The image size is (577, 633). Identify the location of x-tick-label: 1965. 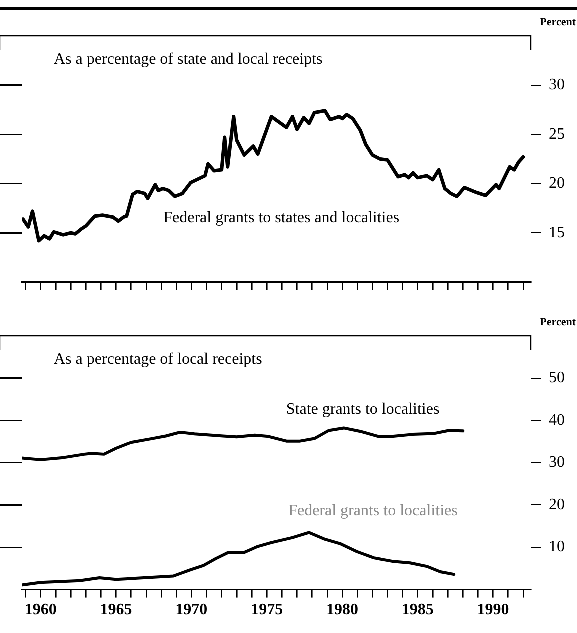
(116, 610).